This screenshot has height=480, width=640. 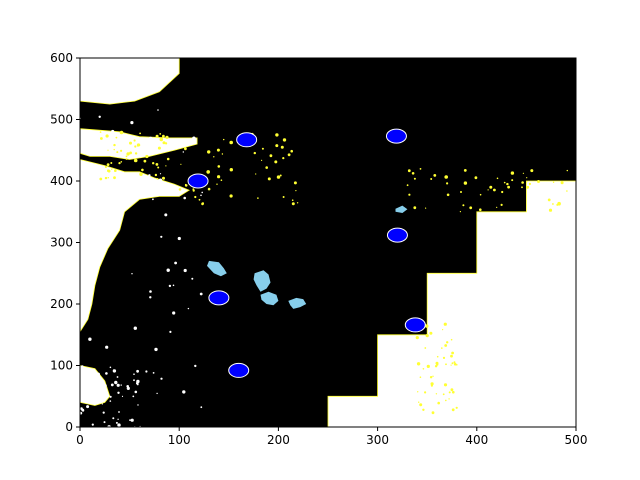 I want to click on marker-point, so click(x=396, y=136).